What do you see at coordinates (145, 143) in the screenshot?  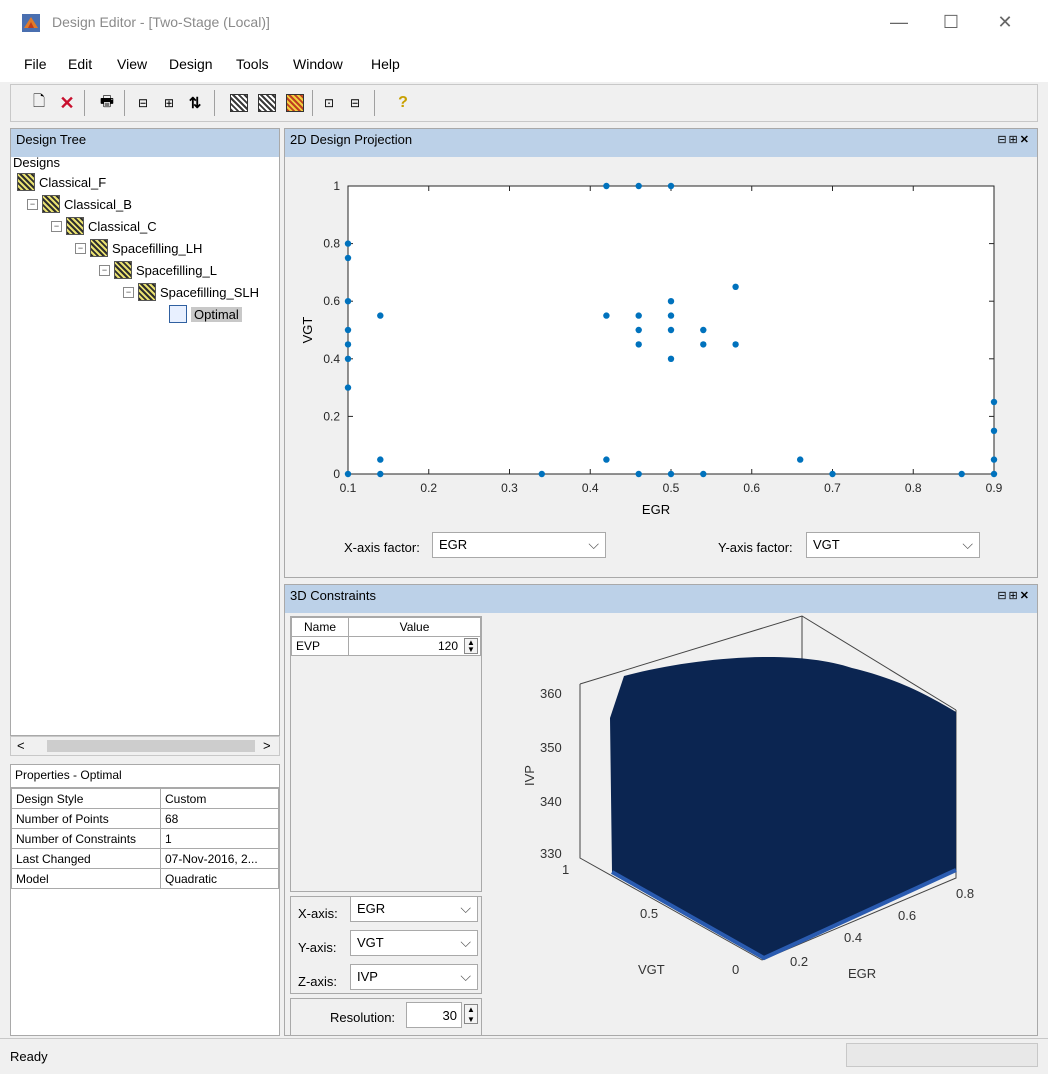 I see `design-tree-header: Design Tree` at bounding box center [145, 143].